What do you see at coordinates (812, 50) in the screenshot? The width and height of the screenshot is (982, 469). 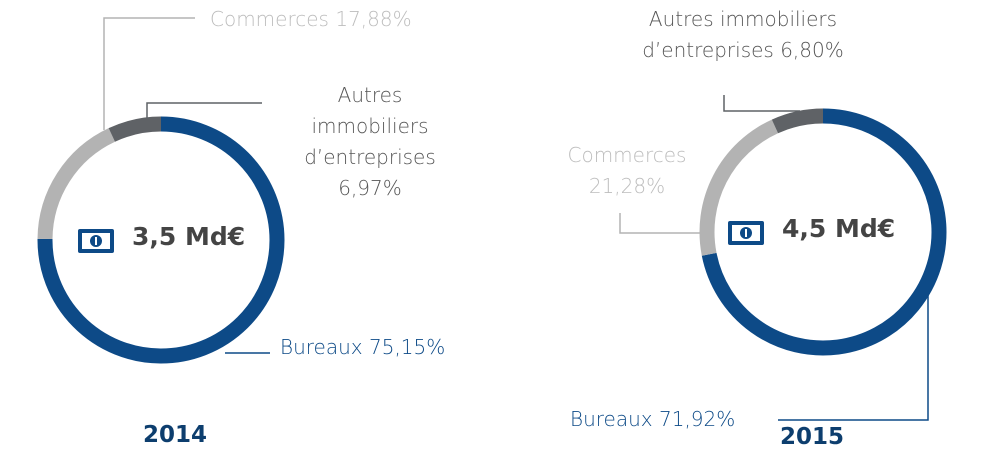 I see `value-label: 6,80%` at bounding box center [812, 50].